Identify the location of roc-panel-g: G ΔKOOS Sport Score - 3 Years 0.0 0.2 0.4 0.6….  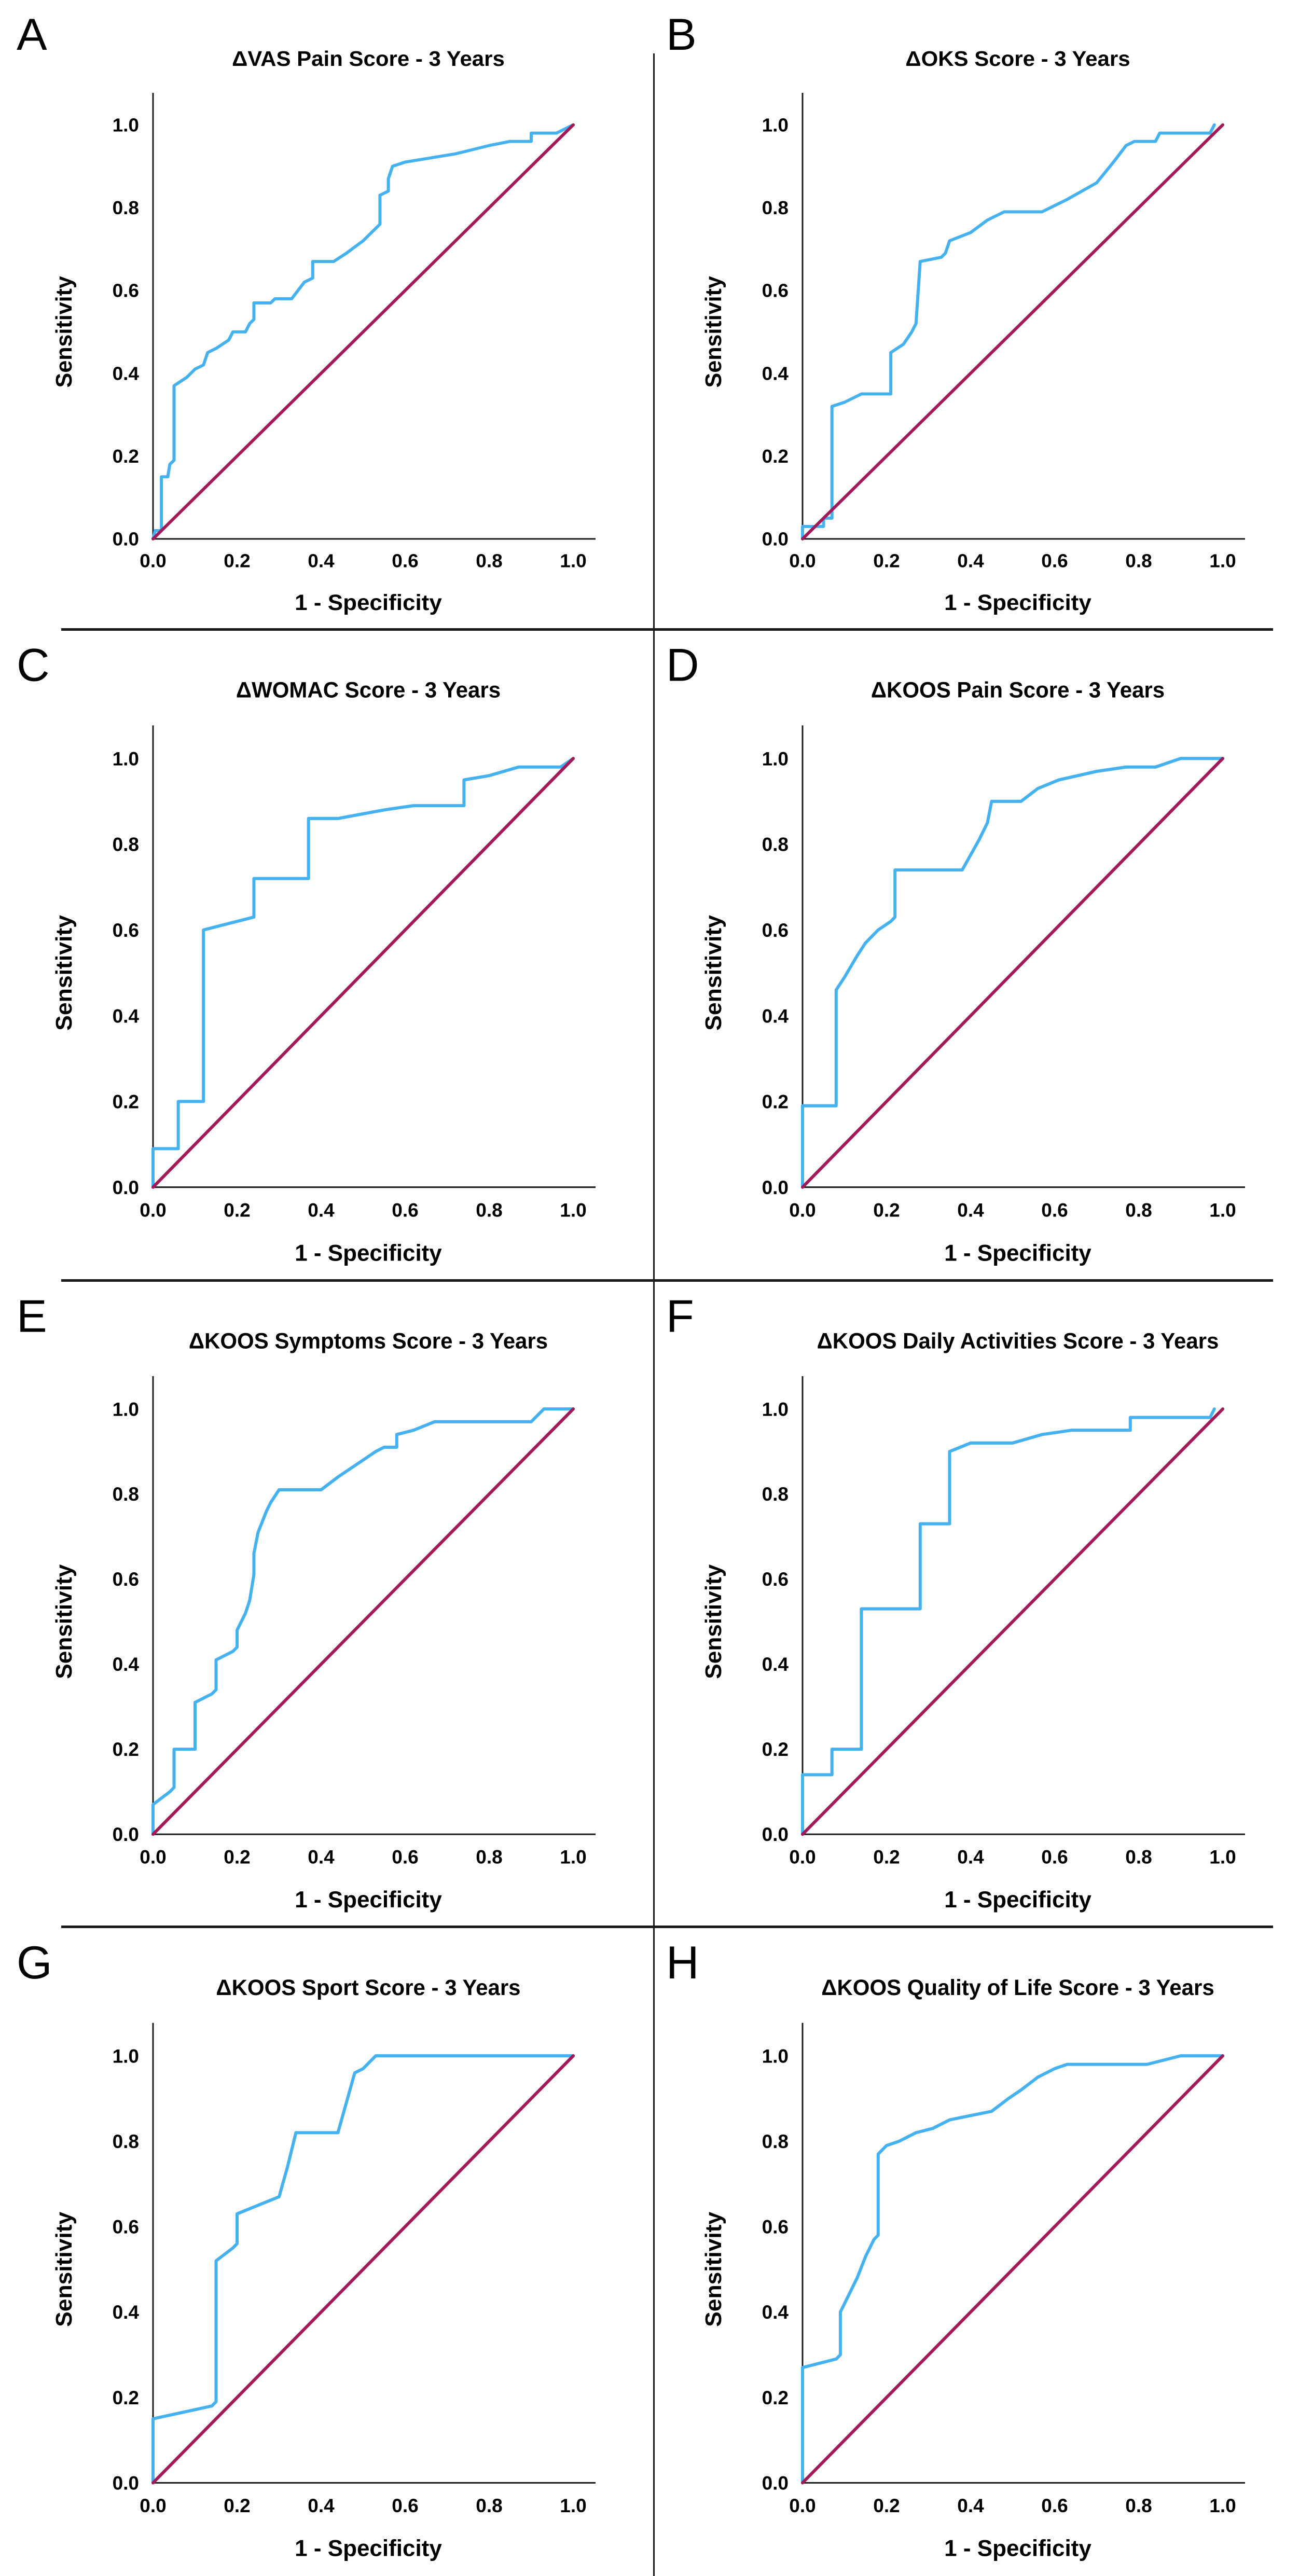
(325, 2251).